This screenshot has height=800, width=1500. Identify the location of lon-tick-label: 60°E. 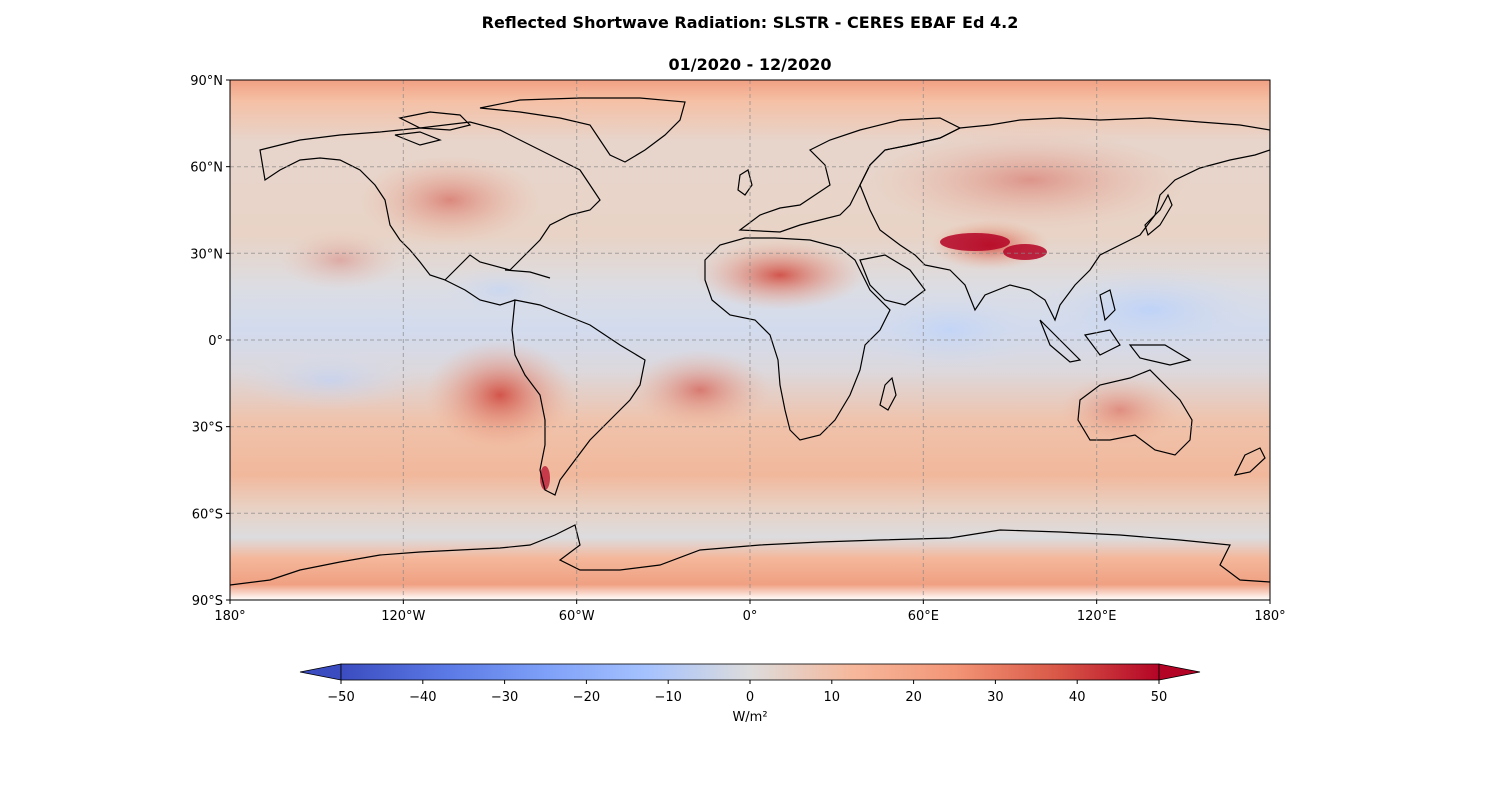
(923, 616).